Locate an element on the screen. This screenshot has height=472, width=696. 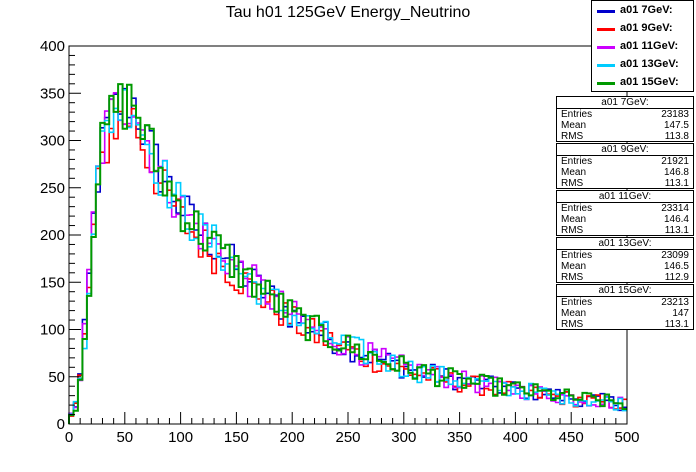
stats-mean-value: 146.5 is located at coordinates (676, 266).